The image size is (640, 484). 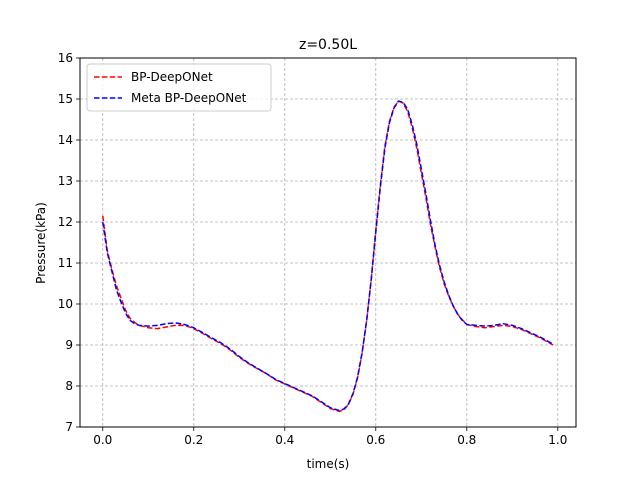 I want to click on x-tick-label: 0.4, so click(x=284, y=440).